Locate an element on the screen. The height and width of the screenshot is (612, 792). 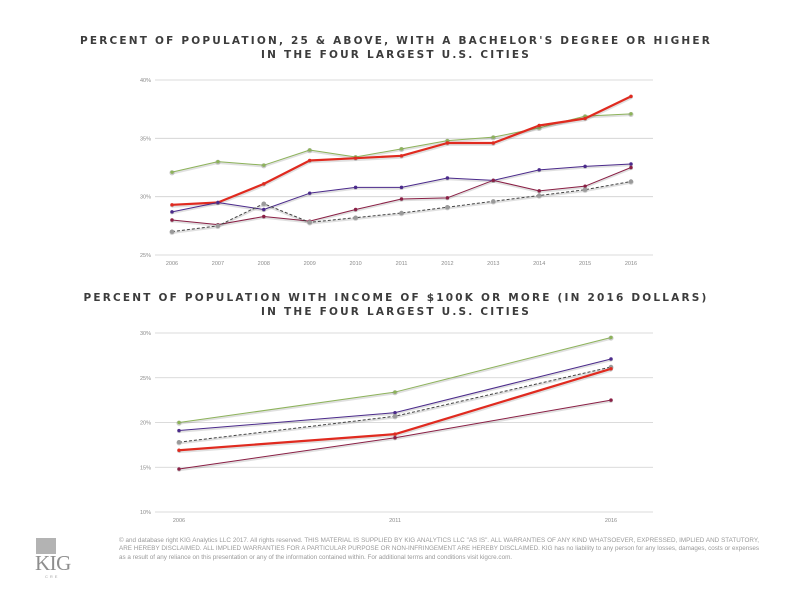
y-tick-label: 10% is located at coordinates (145, 513).